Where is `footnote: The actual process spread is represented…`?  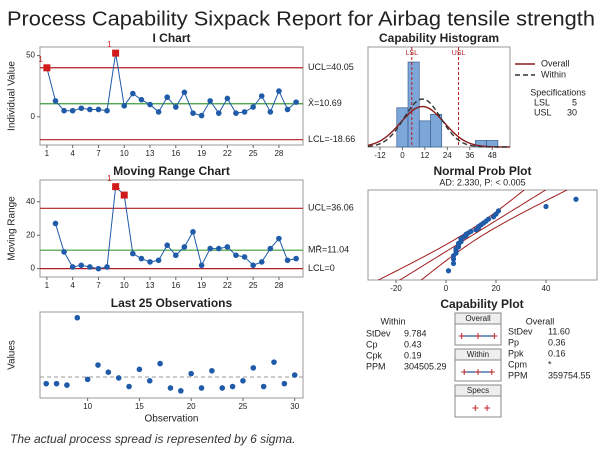 footnote: The actual process spread is represented… is located at coordinates (152, 439).